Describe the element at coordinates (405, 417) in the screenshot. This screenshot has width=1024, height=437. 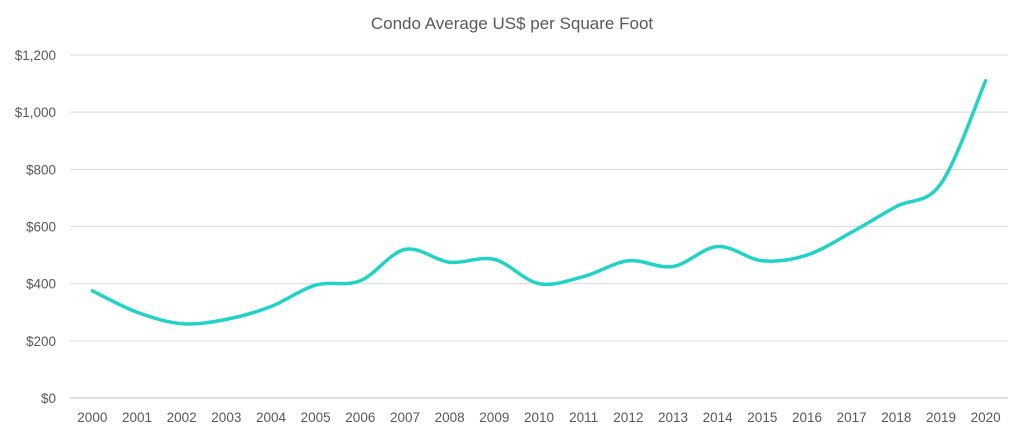
I see `x-tick-label: 2007` at that location.